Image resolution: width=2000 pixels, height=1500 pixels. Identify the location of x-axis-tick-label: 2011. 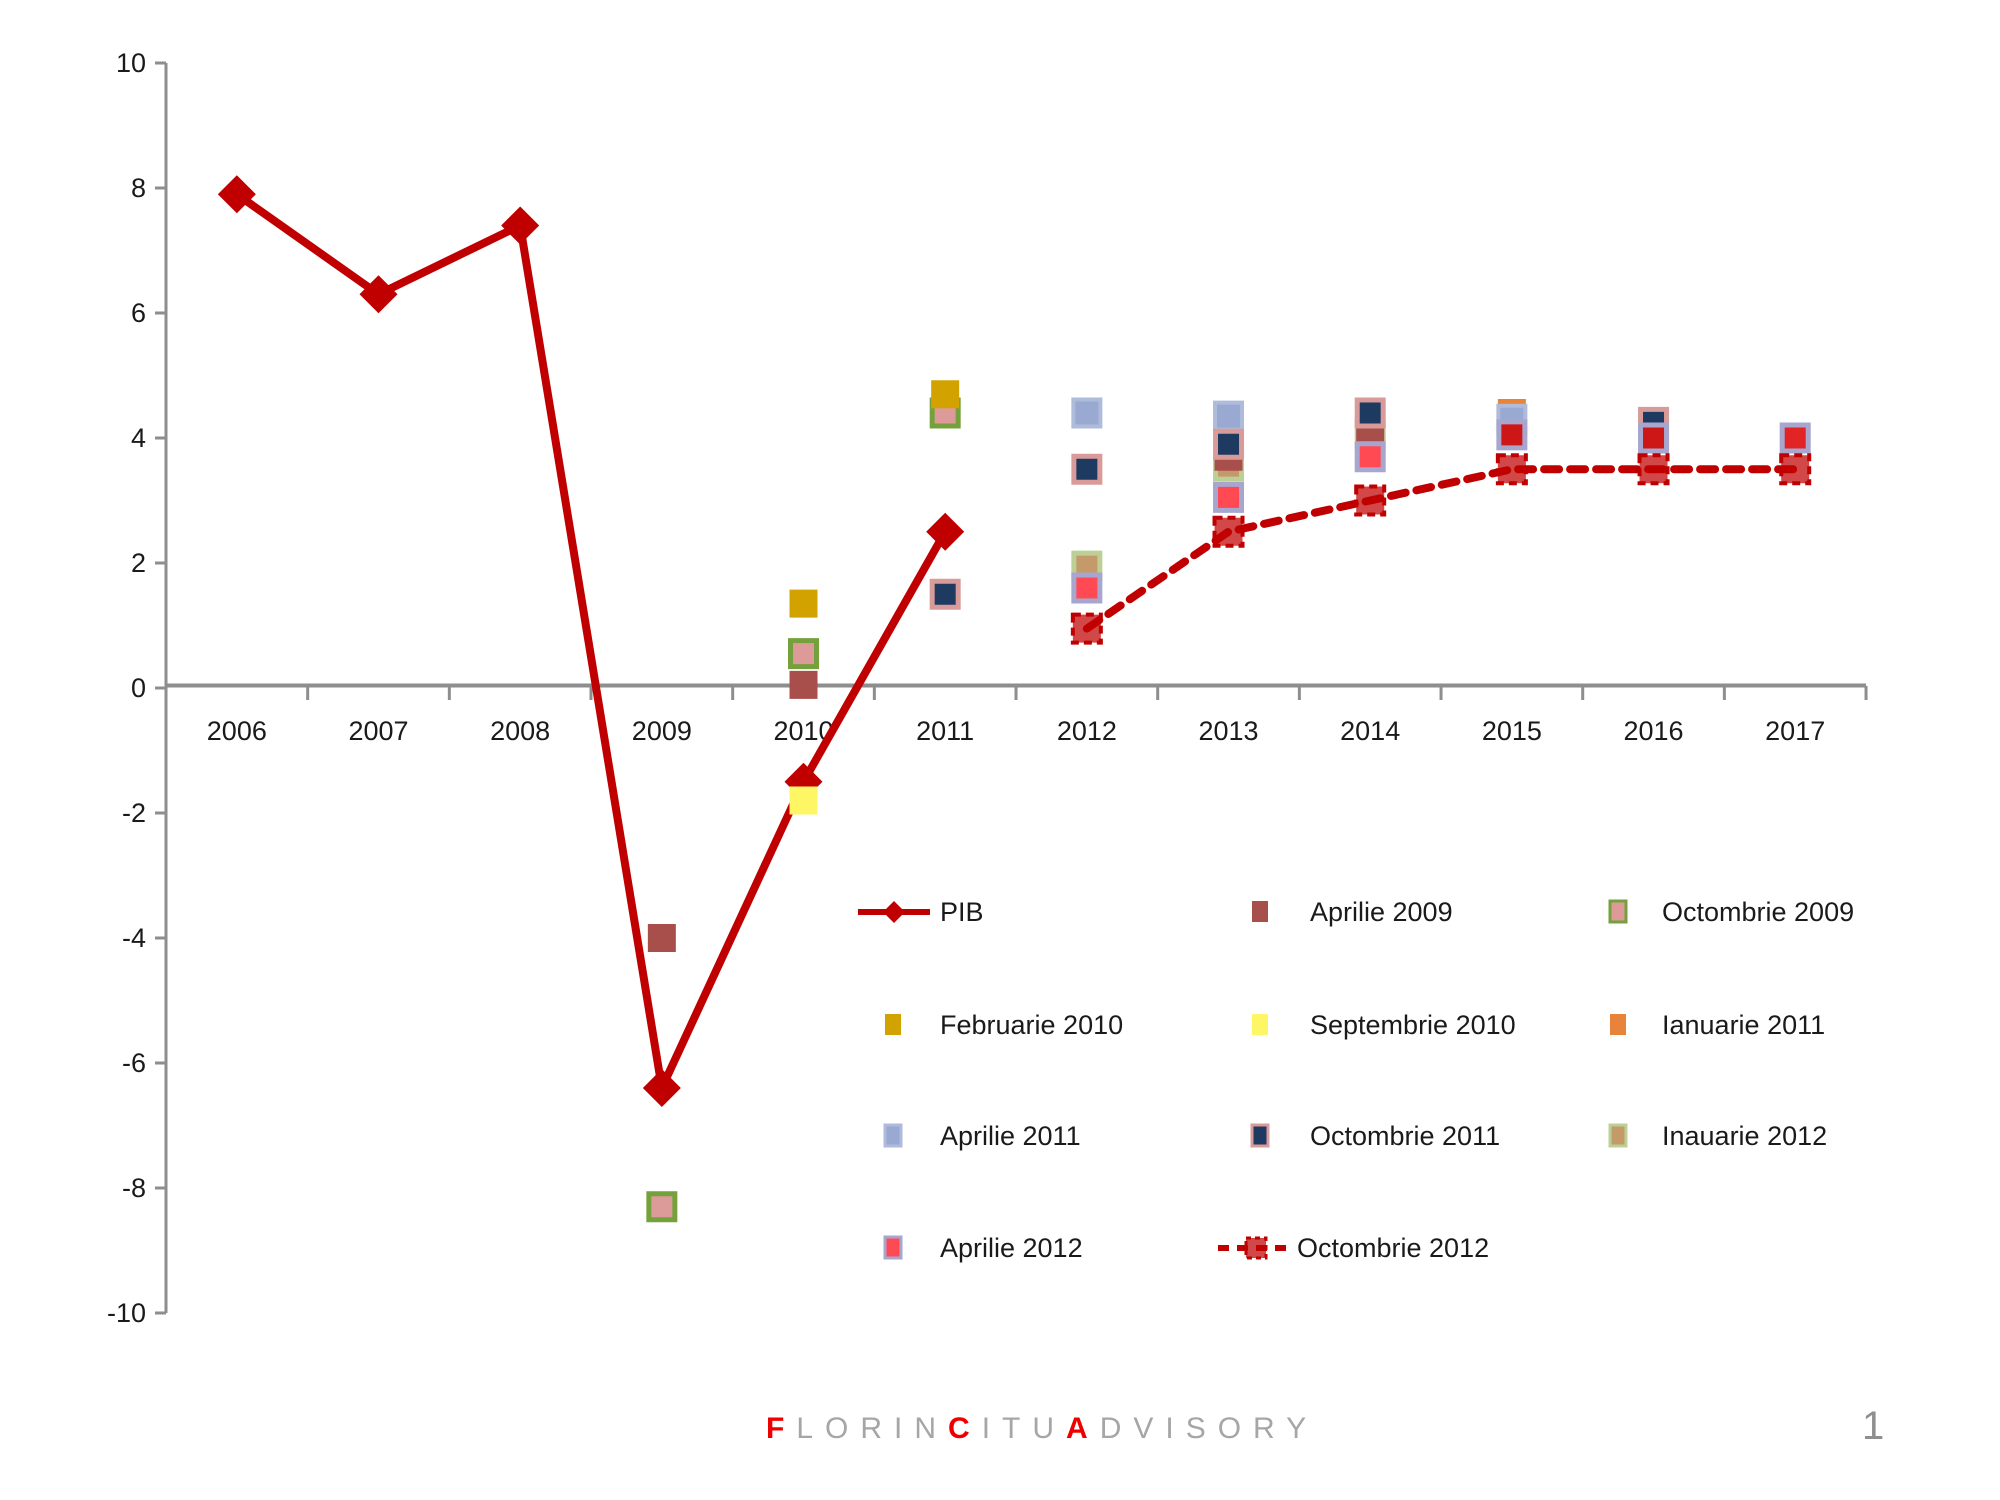
(945, 731).